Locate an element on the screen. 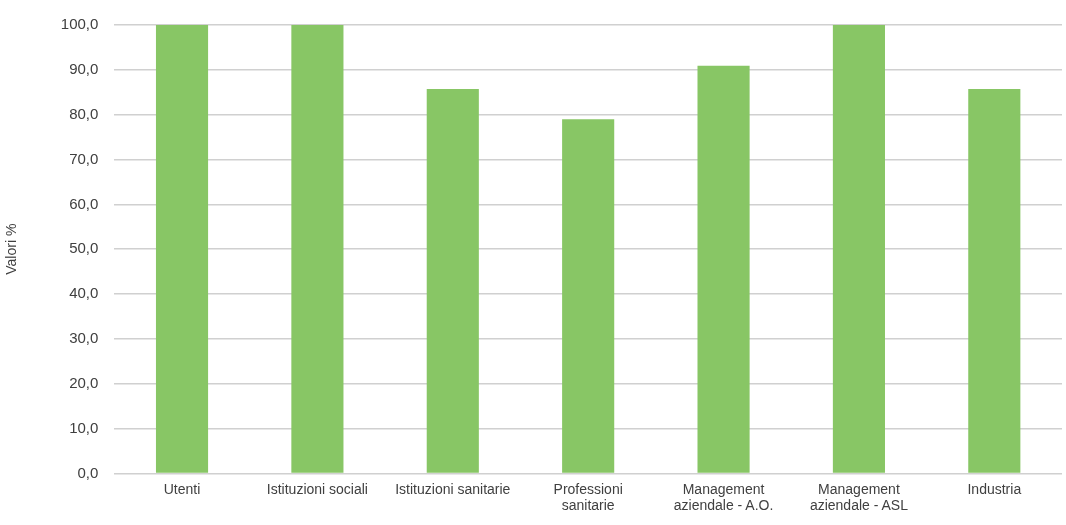  y-tick-label: 100,0 is located at coordinates (79, 24).